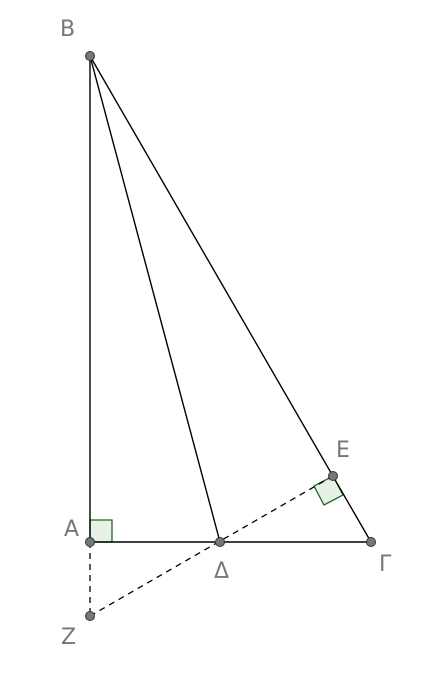 The image size is (430, 678). Describe the element at coordinates (328, 490) in the screenshot. I see `right-angle-mark-E` at that location.